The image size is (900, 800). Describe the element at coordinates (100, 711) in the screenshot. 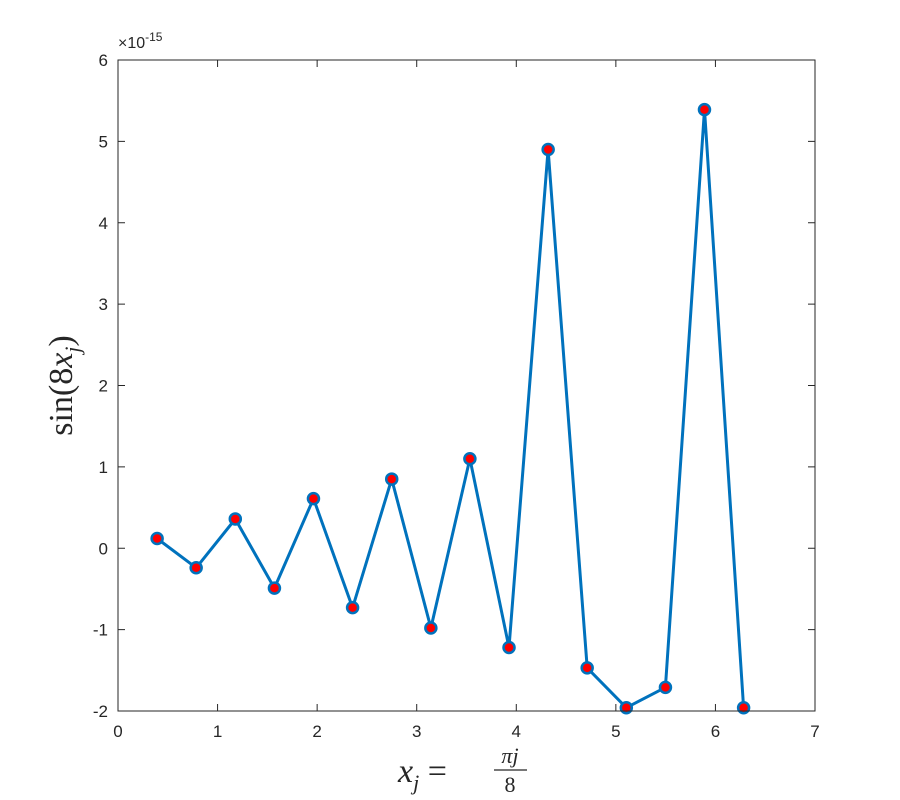

I see `y-tick-label: -2` at that location.